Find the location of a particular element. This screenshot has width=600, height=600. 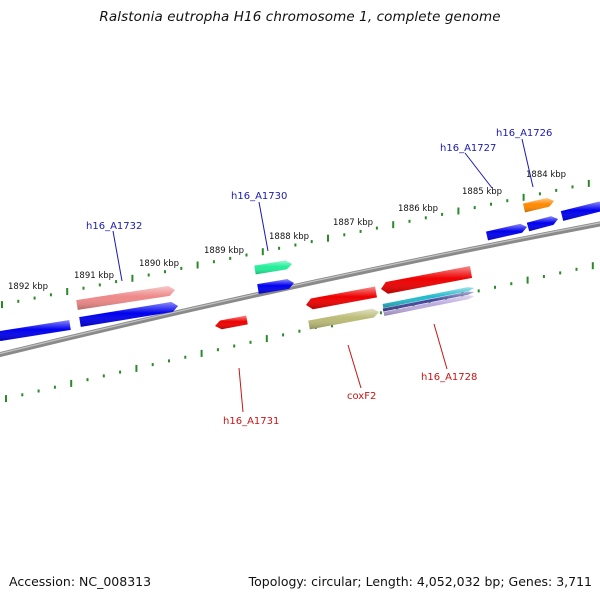

tick-label-1884: 1884 kbp is located at coordinates (546, 175).